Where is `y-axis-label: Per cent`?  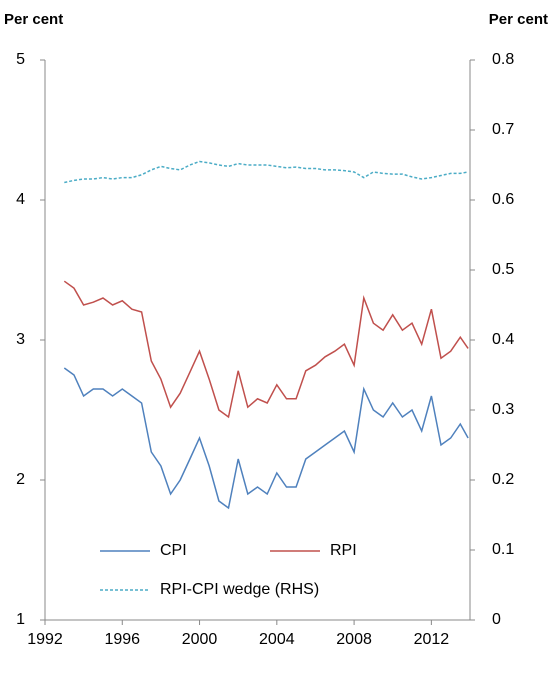
y-axis-label: Per cent is located at coordinates (33, 19).